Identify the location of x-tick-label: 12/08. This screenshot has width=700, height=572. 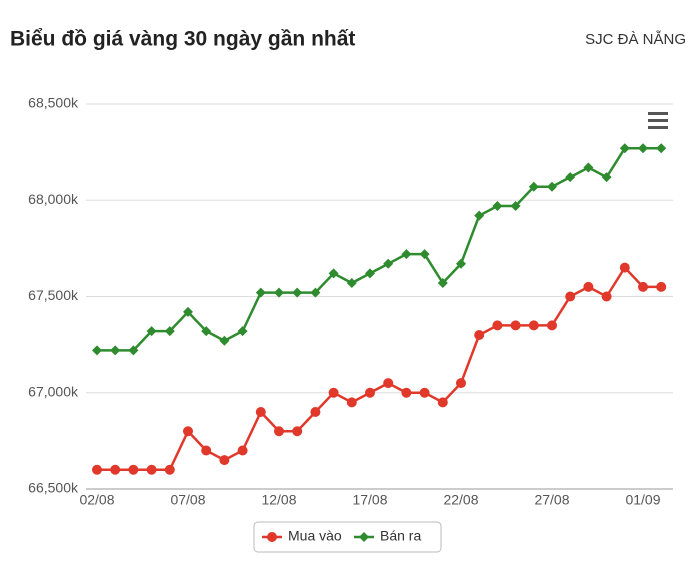
(278, 500).